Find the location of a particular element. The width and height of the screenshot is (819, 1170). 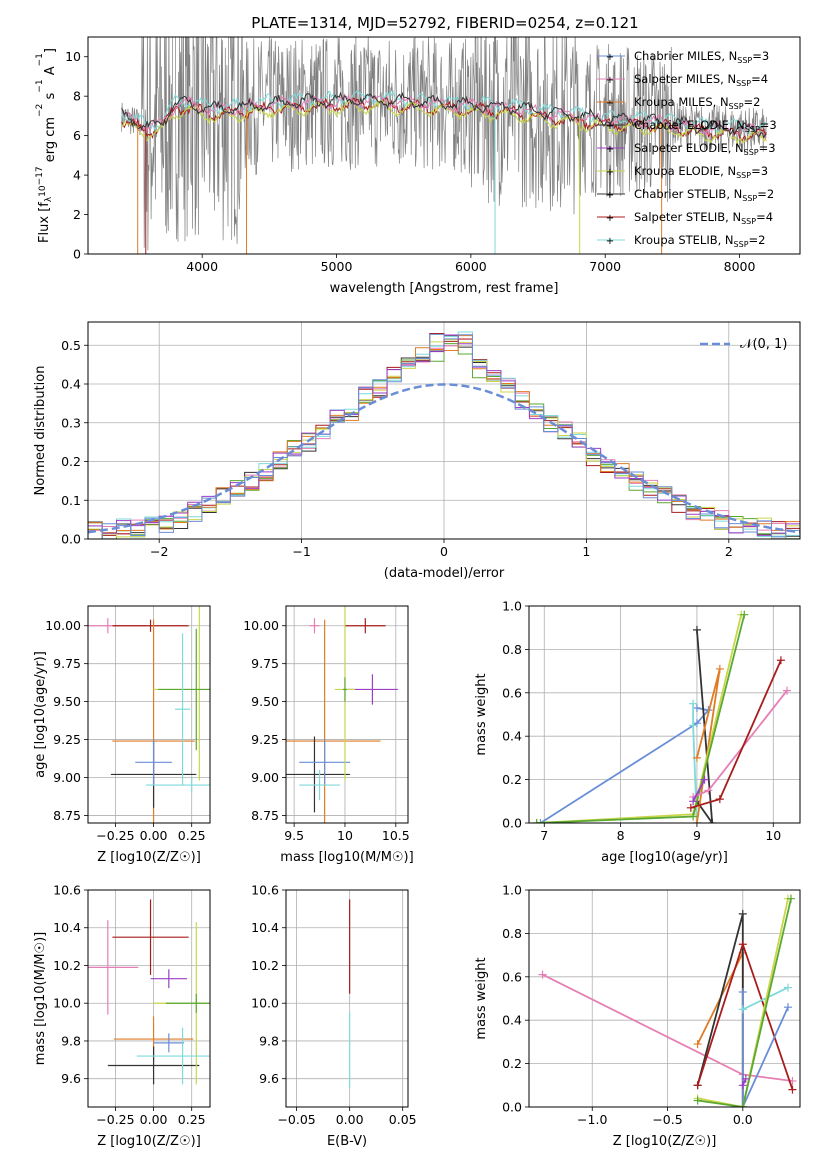

spectrum-model-black is located at coordinates (444, 115).